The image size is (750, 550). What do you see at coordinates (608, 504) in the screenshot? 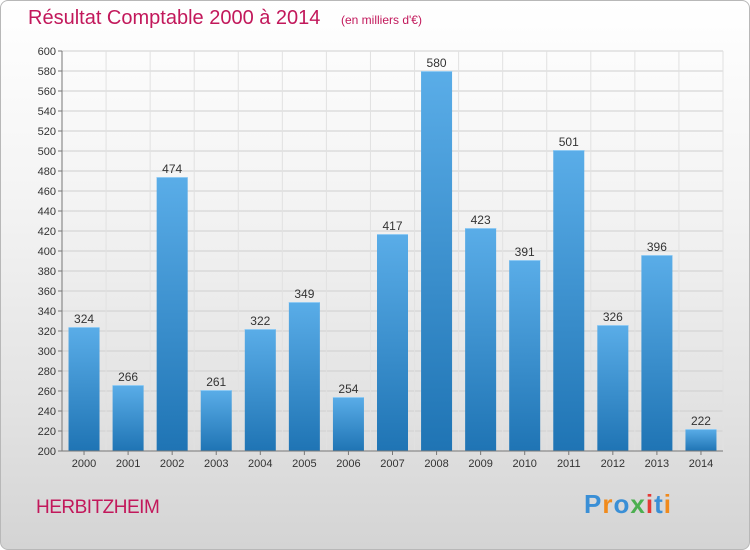
I see `logo-letter: r` at bounding box center [608, 504].